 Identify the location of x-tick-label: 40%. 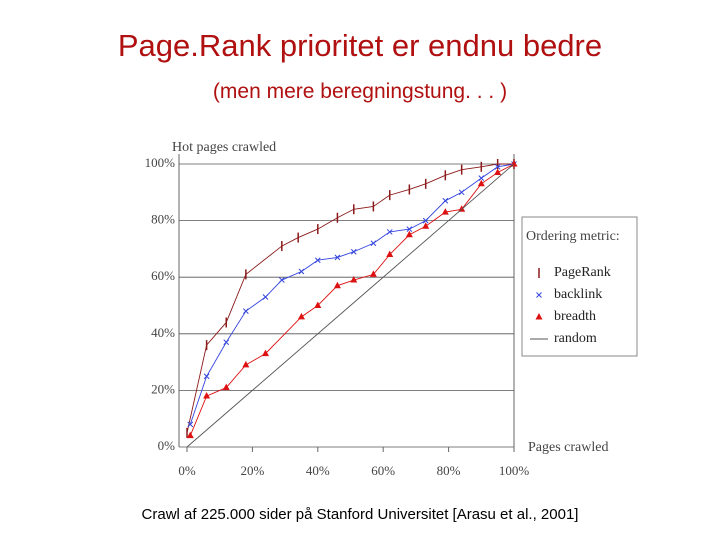
(318, 470).